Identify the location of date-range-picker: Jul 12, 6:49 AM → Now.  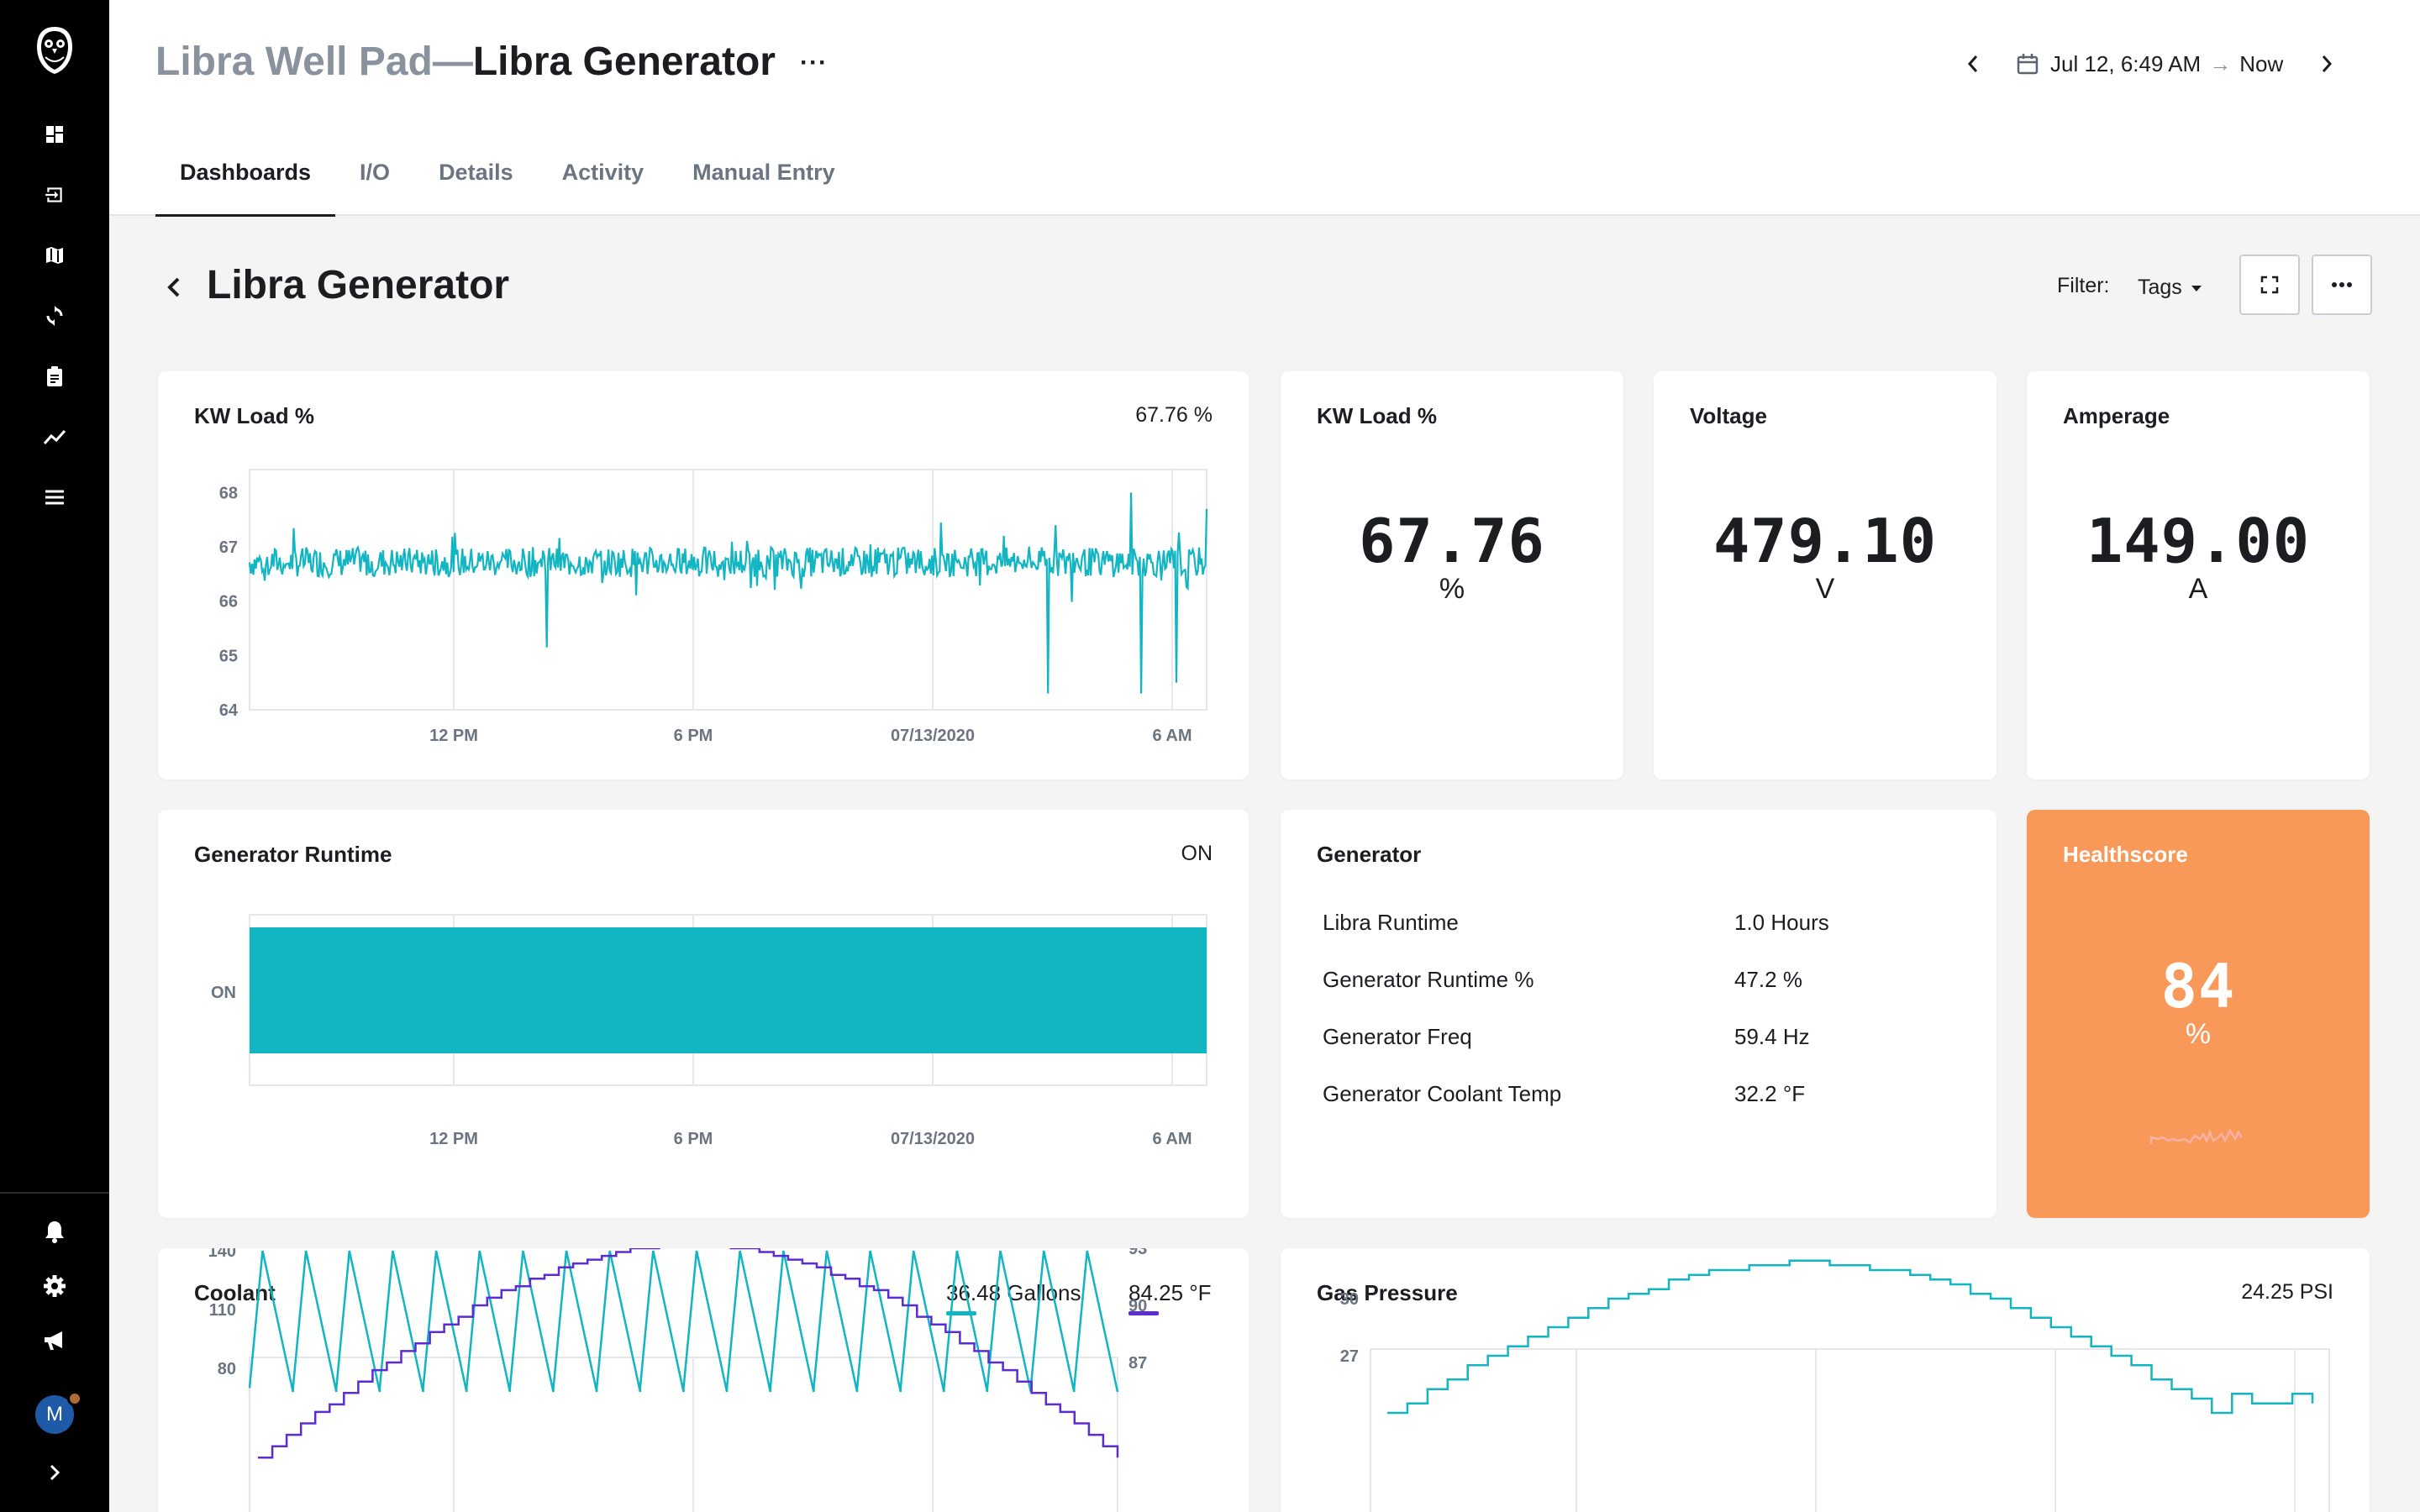
(2149, 63).